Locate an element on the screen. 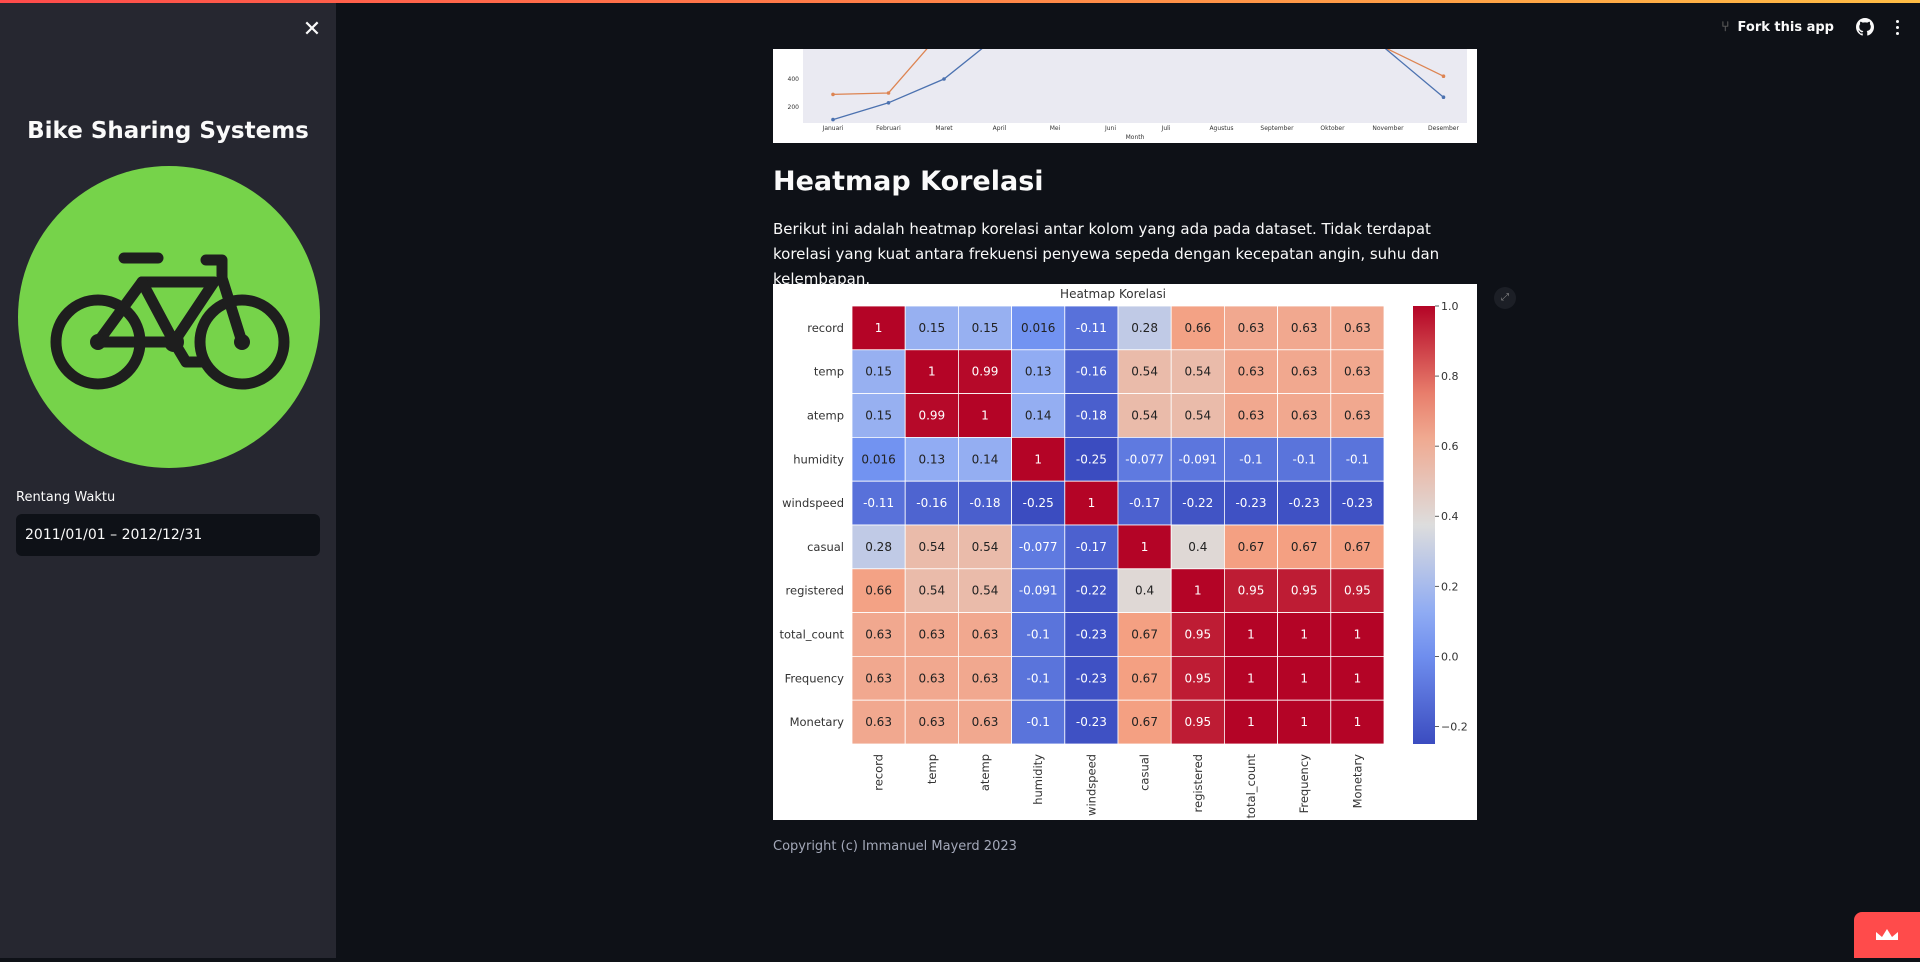 This screenshot has width=1920, height=962. colorbar-tick-label: 0.6 is located at coordinates (1450, 446).